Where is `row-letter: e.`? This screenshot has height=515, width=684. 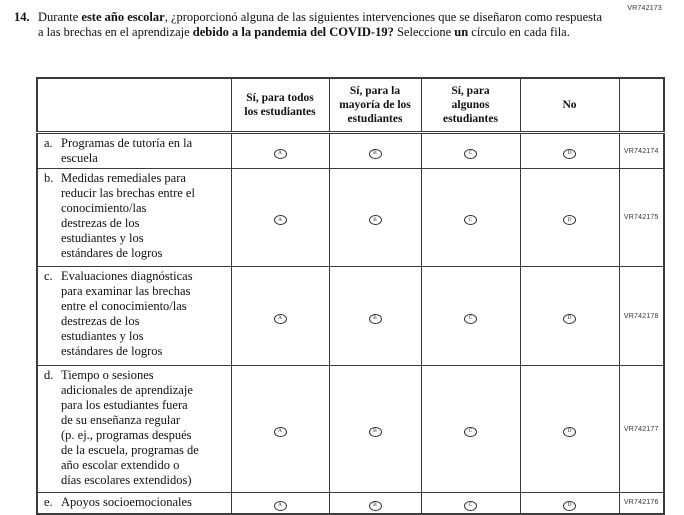
row-letter: e. is located at coordinates (48, 502).